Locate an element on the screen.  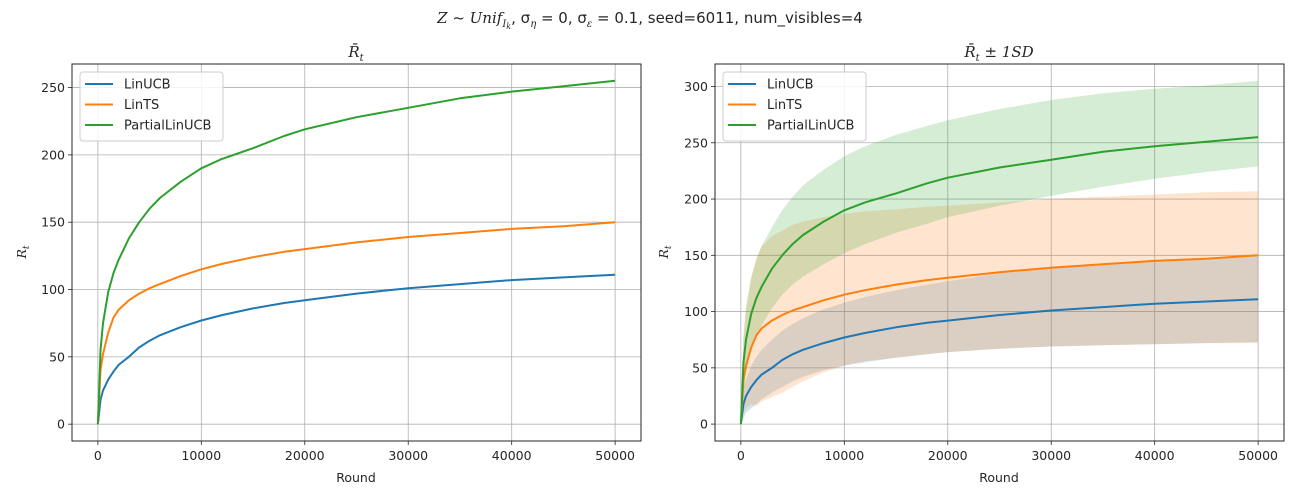
right-line-lints is located at coordinates (999, 339).